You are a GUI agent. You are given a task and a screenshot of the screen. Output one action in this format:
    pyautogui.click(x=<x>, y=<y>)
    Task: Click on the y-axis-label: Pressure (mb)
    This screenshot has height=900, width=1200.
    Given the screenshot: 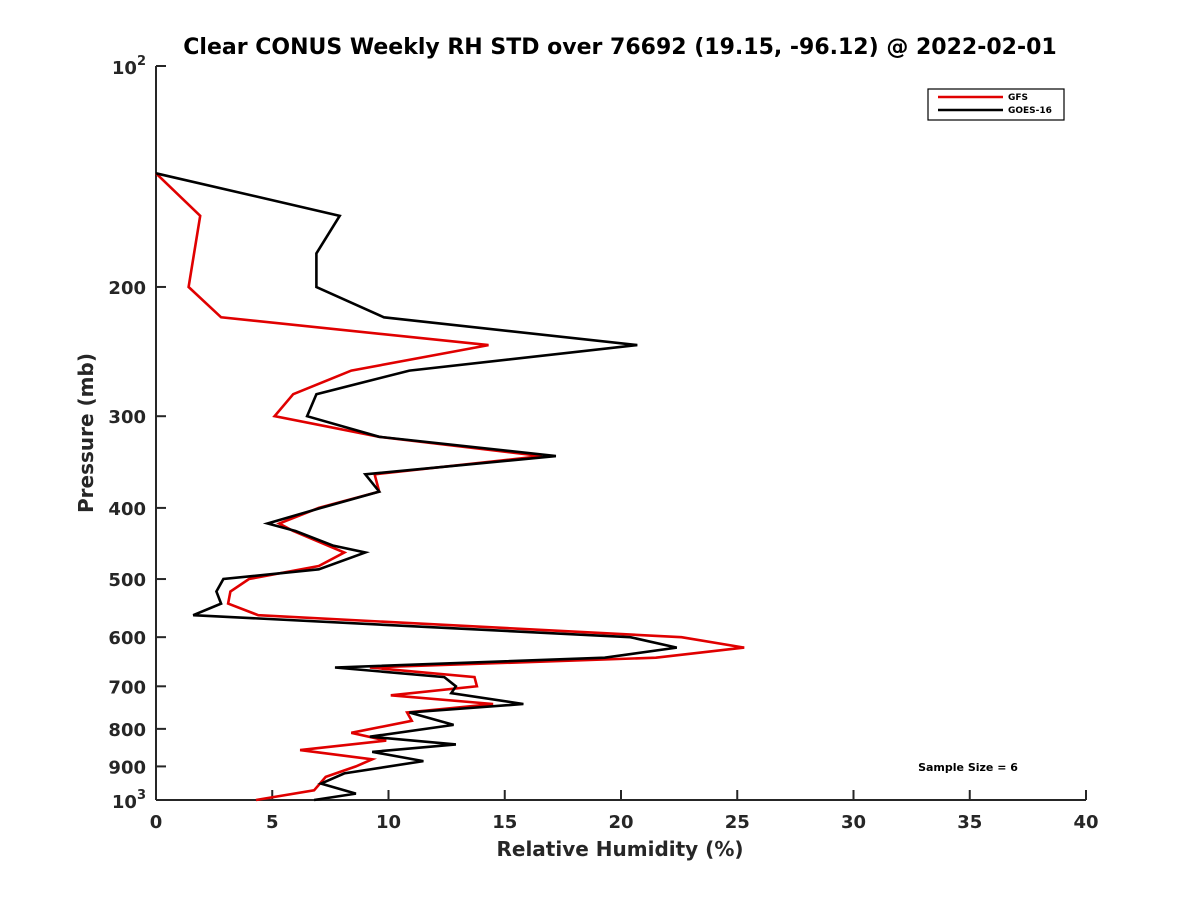 What is the action you would take?
    pyautogui.click(x=86, y=433)
    